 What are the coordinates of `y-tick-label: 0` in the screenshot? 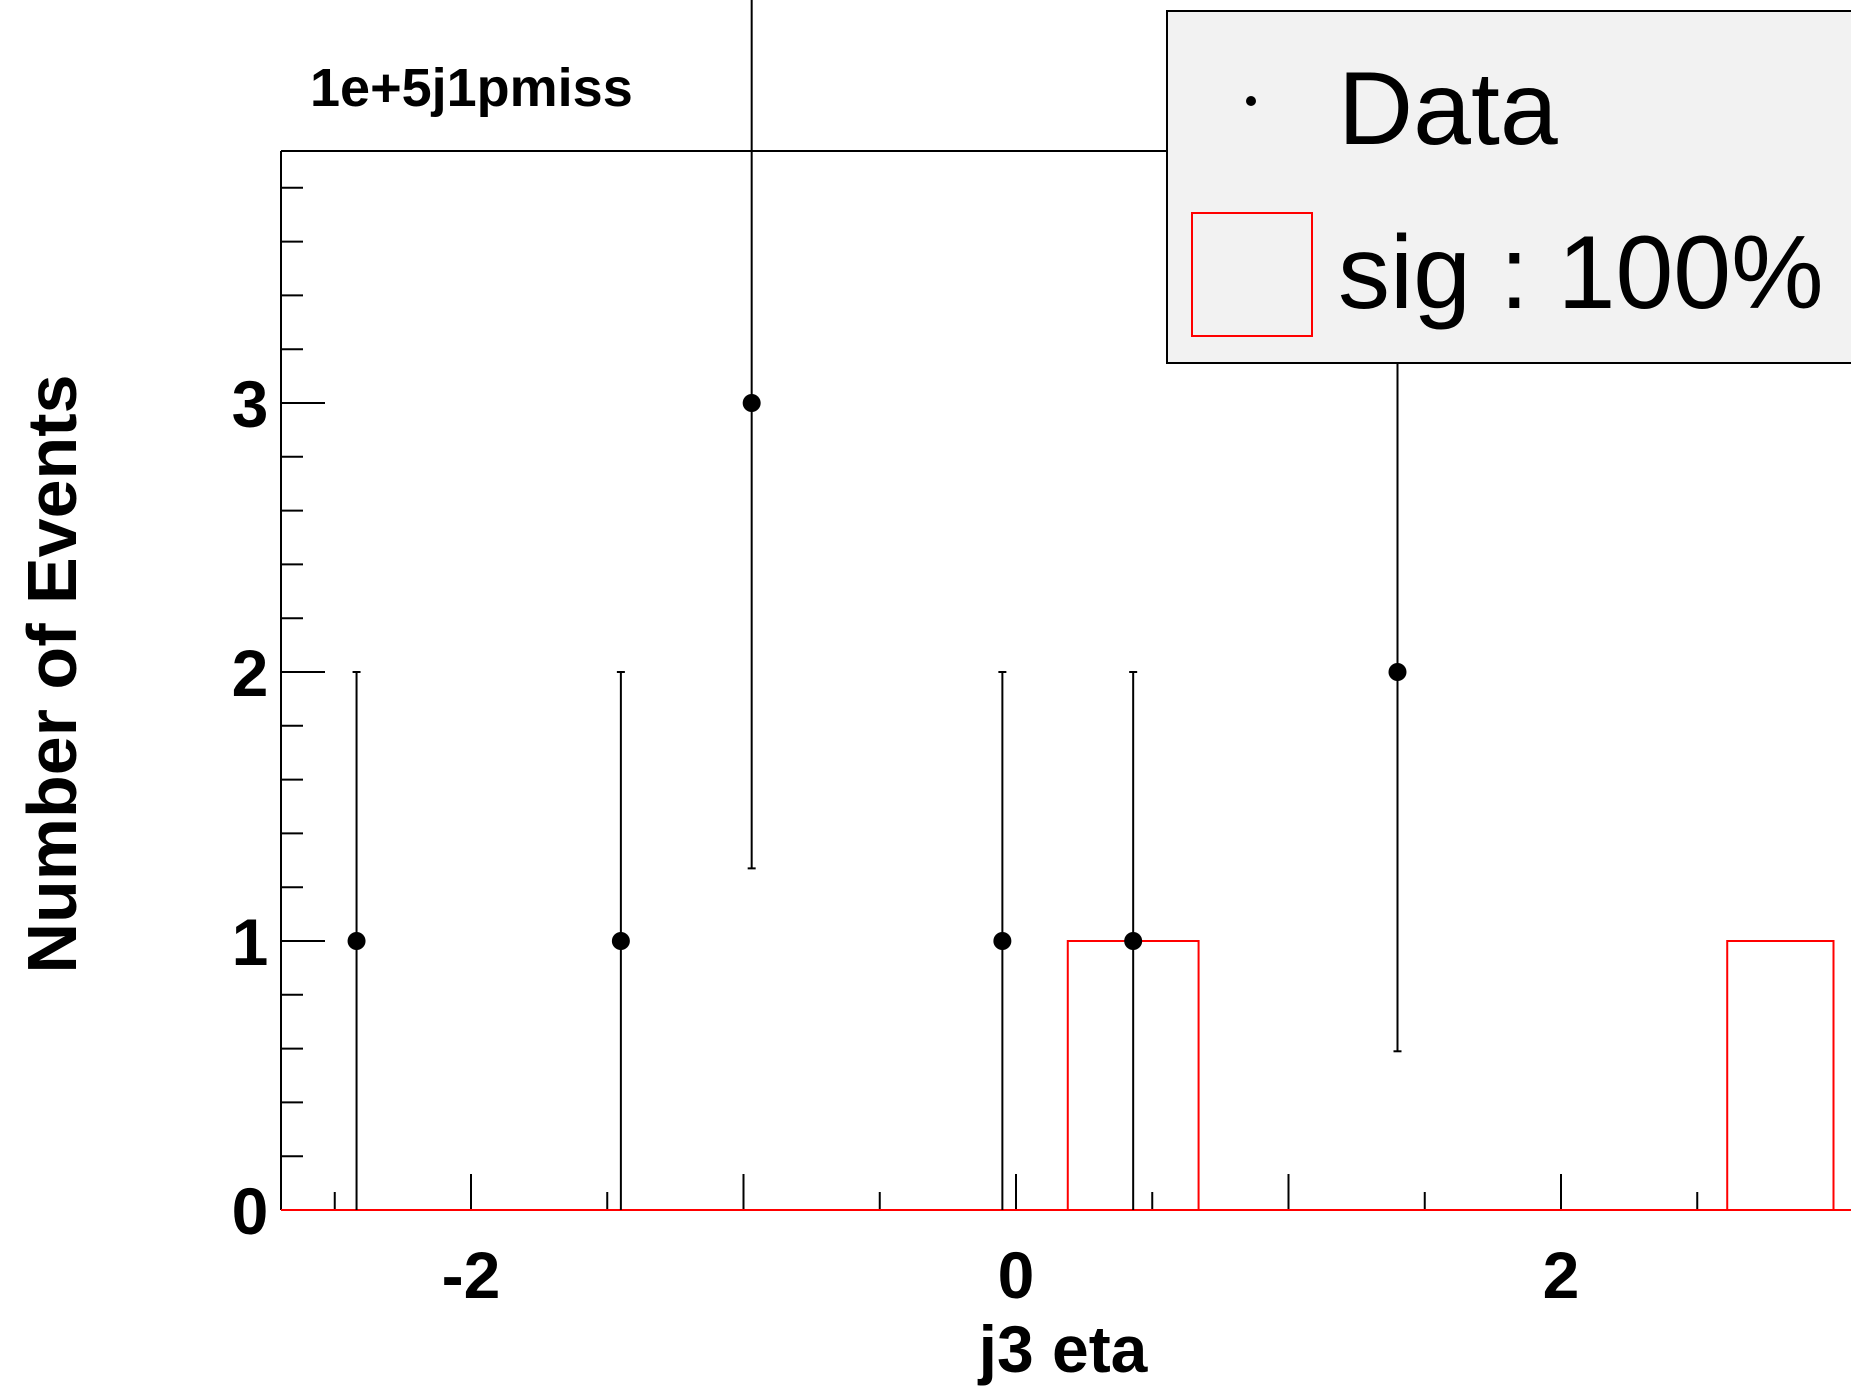 It's located at (250, 1211).